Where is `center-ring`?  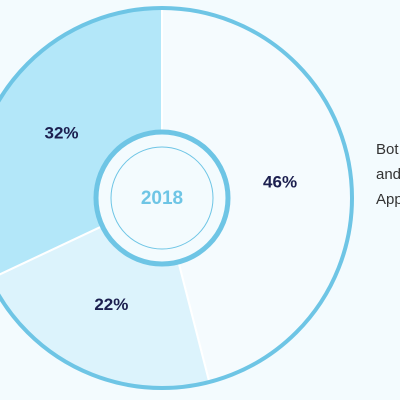
center-ring is located at coordinates (162, 198).